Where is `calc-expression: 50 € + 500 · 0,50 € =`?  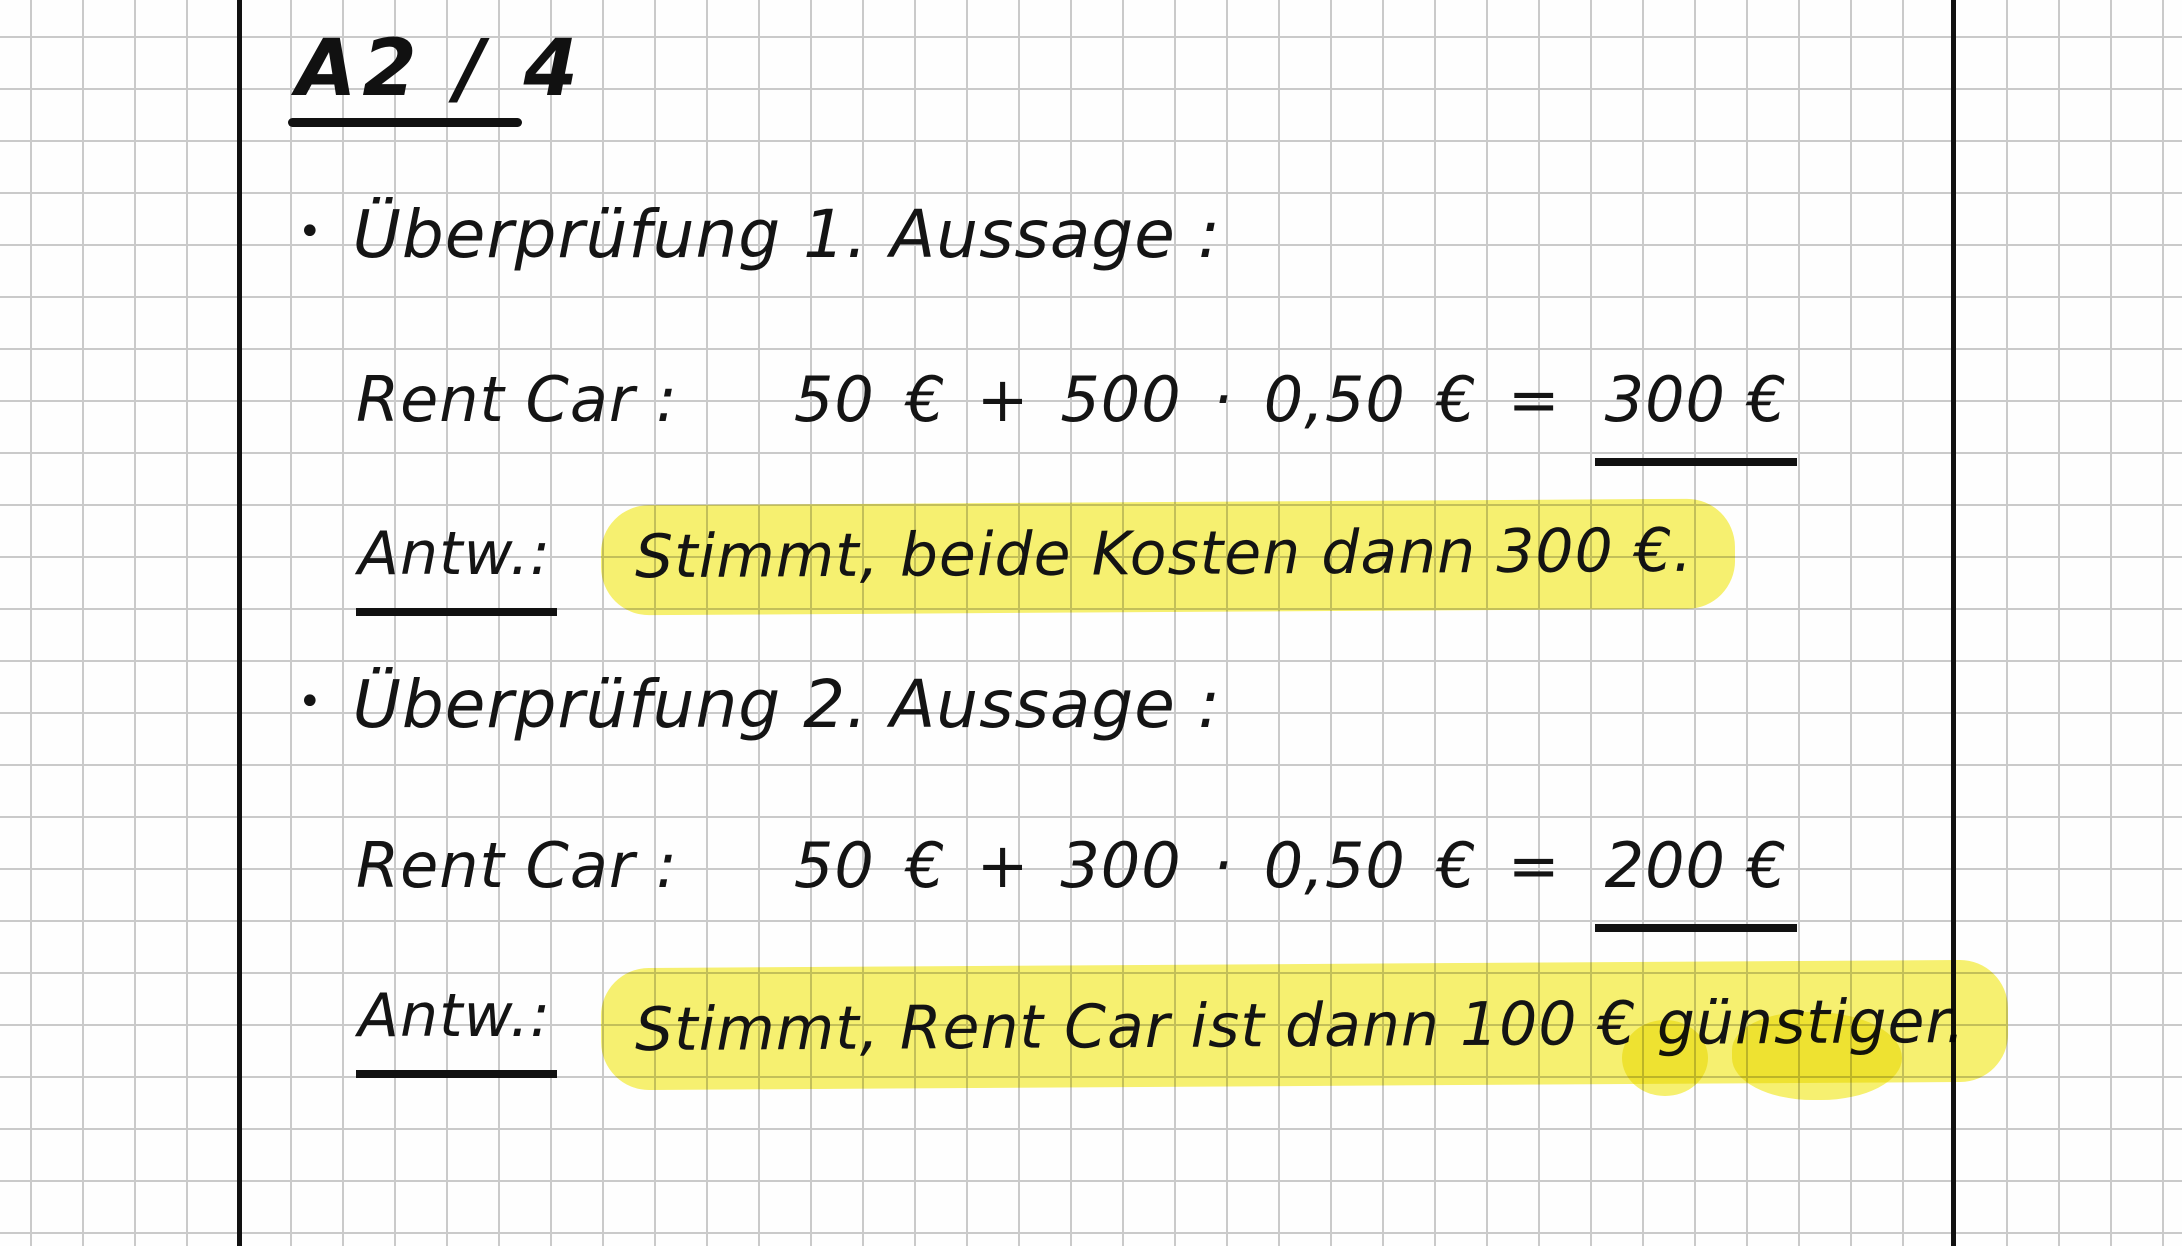
calc-expression: 50 € + 500 · 0,50 € = is located at coordinates (1177, 399).